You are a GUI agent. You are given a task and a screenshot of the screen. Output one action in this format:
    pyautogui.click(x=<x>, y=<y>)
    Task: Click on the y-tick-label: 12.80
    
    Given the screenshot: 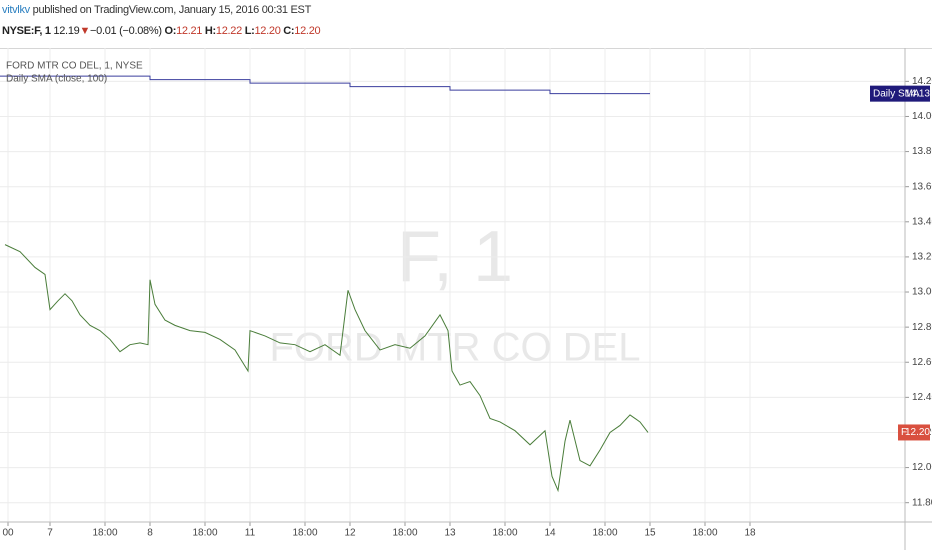 What is the action you would take?
    pyautogui.click(x=922, y=327)
    